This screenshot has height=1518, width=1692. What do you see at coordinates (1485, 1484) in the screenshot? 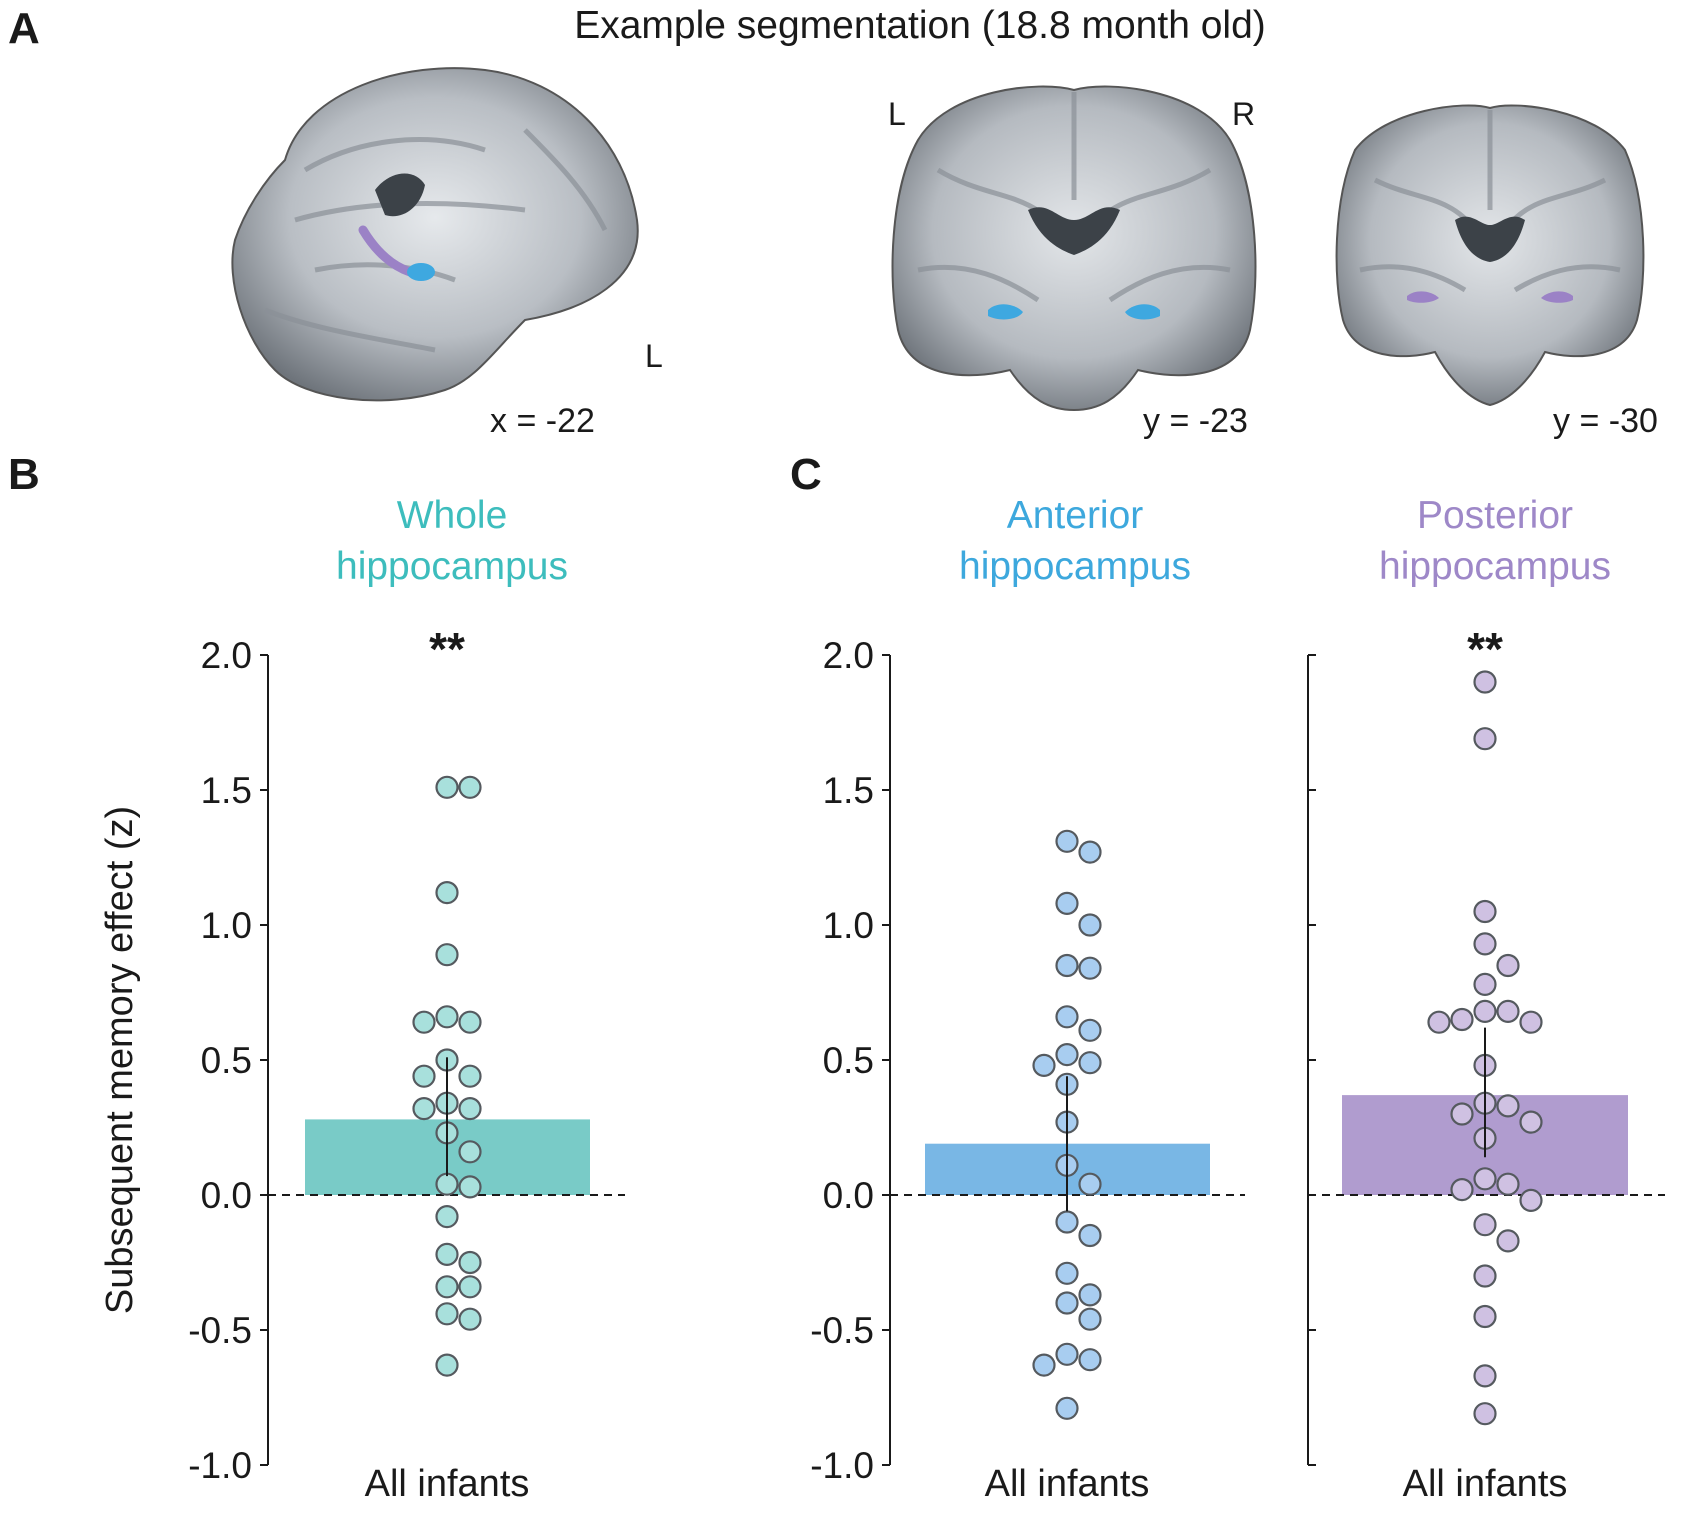
I see `category-label-posterior: All infants` at bounding box center [1485, 1484].